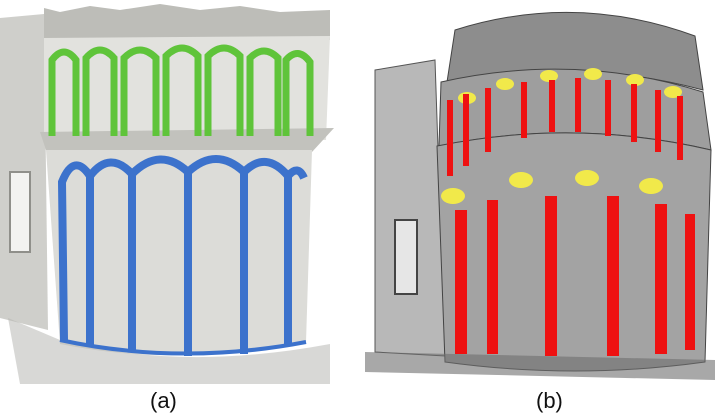  Describe the element at coordinates (20, 212) in the screenshot. I see `side-window` at that location.